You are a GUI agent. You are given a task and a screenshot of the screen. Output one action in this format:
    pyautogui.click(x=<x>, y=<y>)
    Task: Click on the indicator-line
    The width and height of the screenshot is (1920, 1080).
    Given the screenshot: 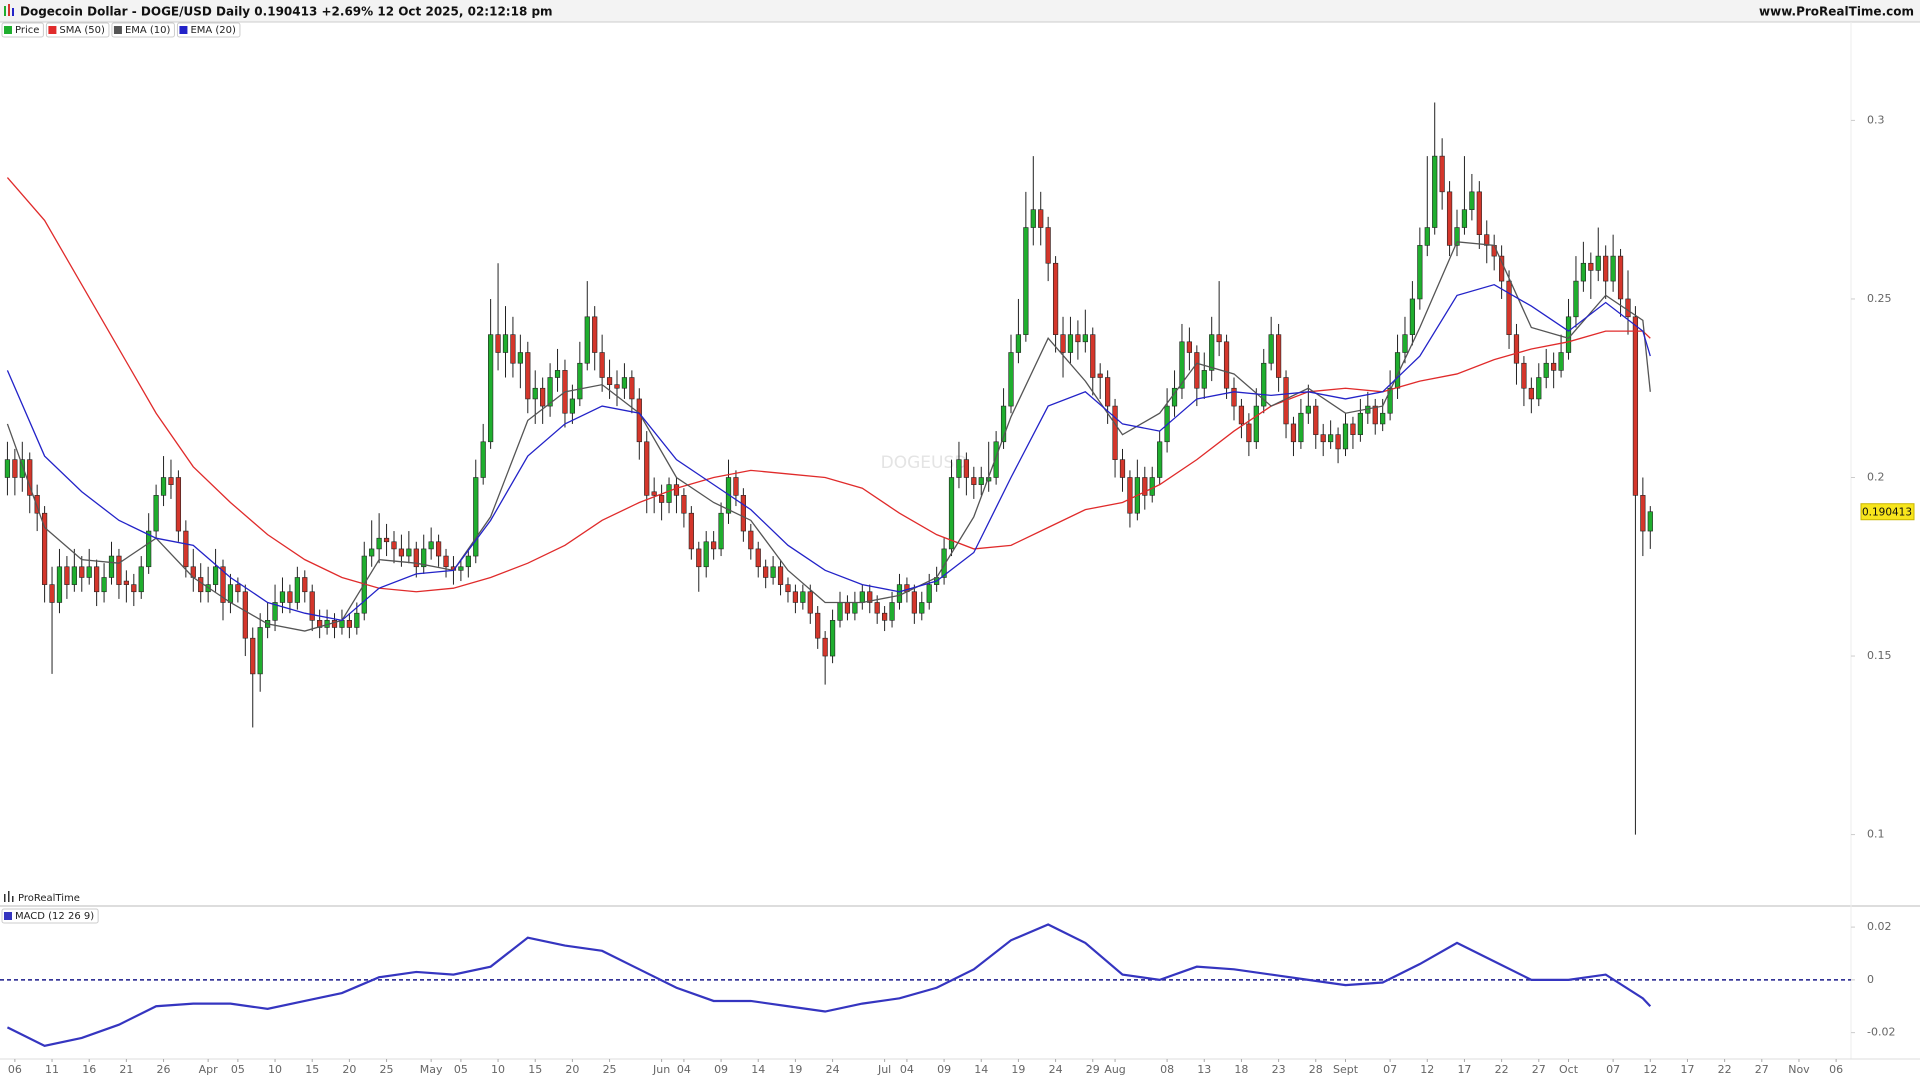 What is the action you would take?
    pyautogui.click(x=829, y=985)
    